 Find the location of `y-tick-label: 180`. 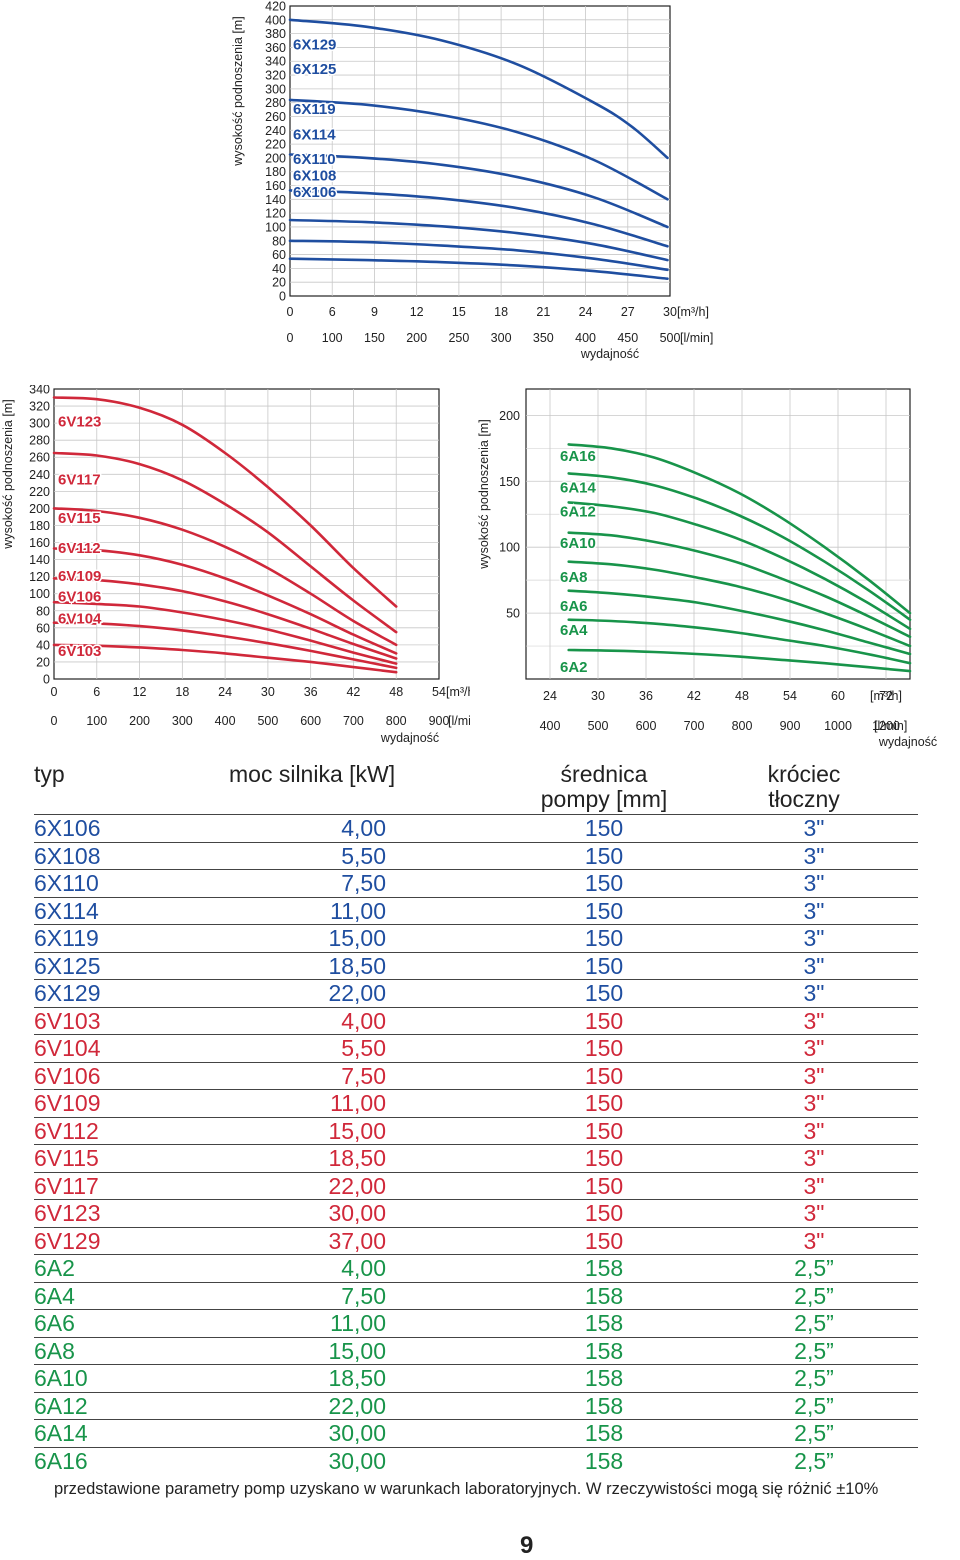

y-tick-label: 180 is located at coordinates (39, 526).